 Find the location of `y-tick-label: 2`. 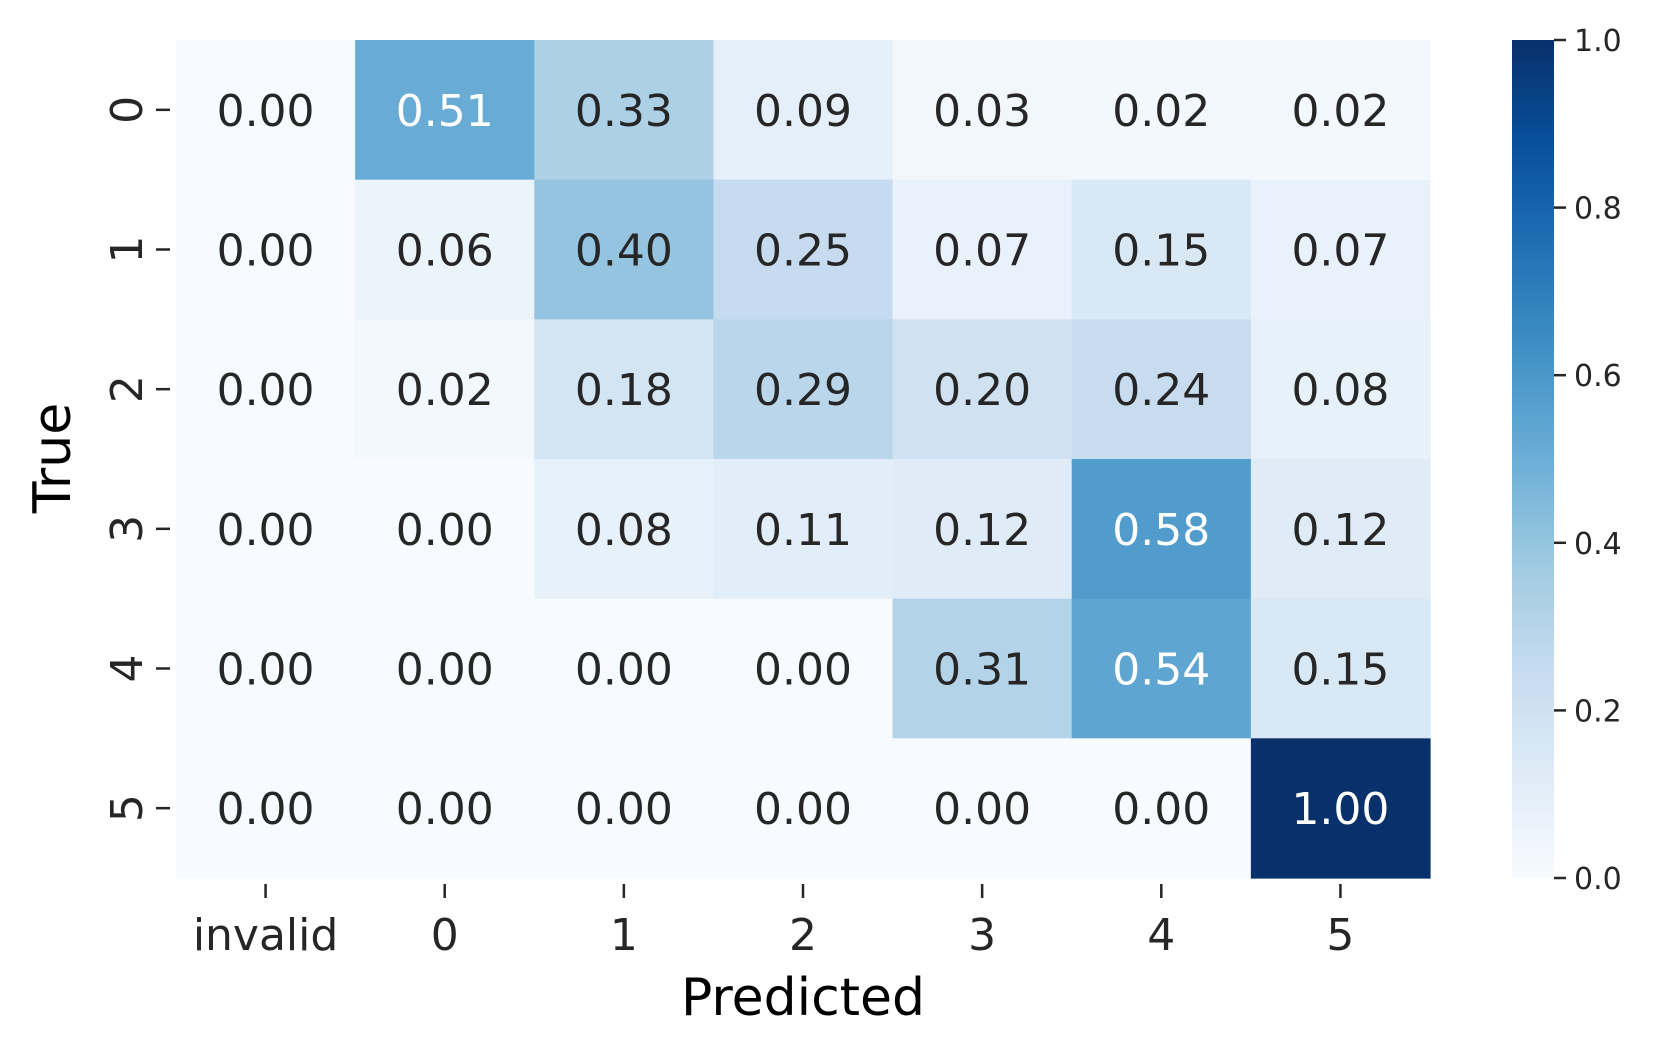

y-tick-label: 2 is located at coordinates (127, 389).